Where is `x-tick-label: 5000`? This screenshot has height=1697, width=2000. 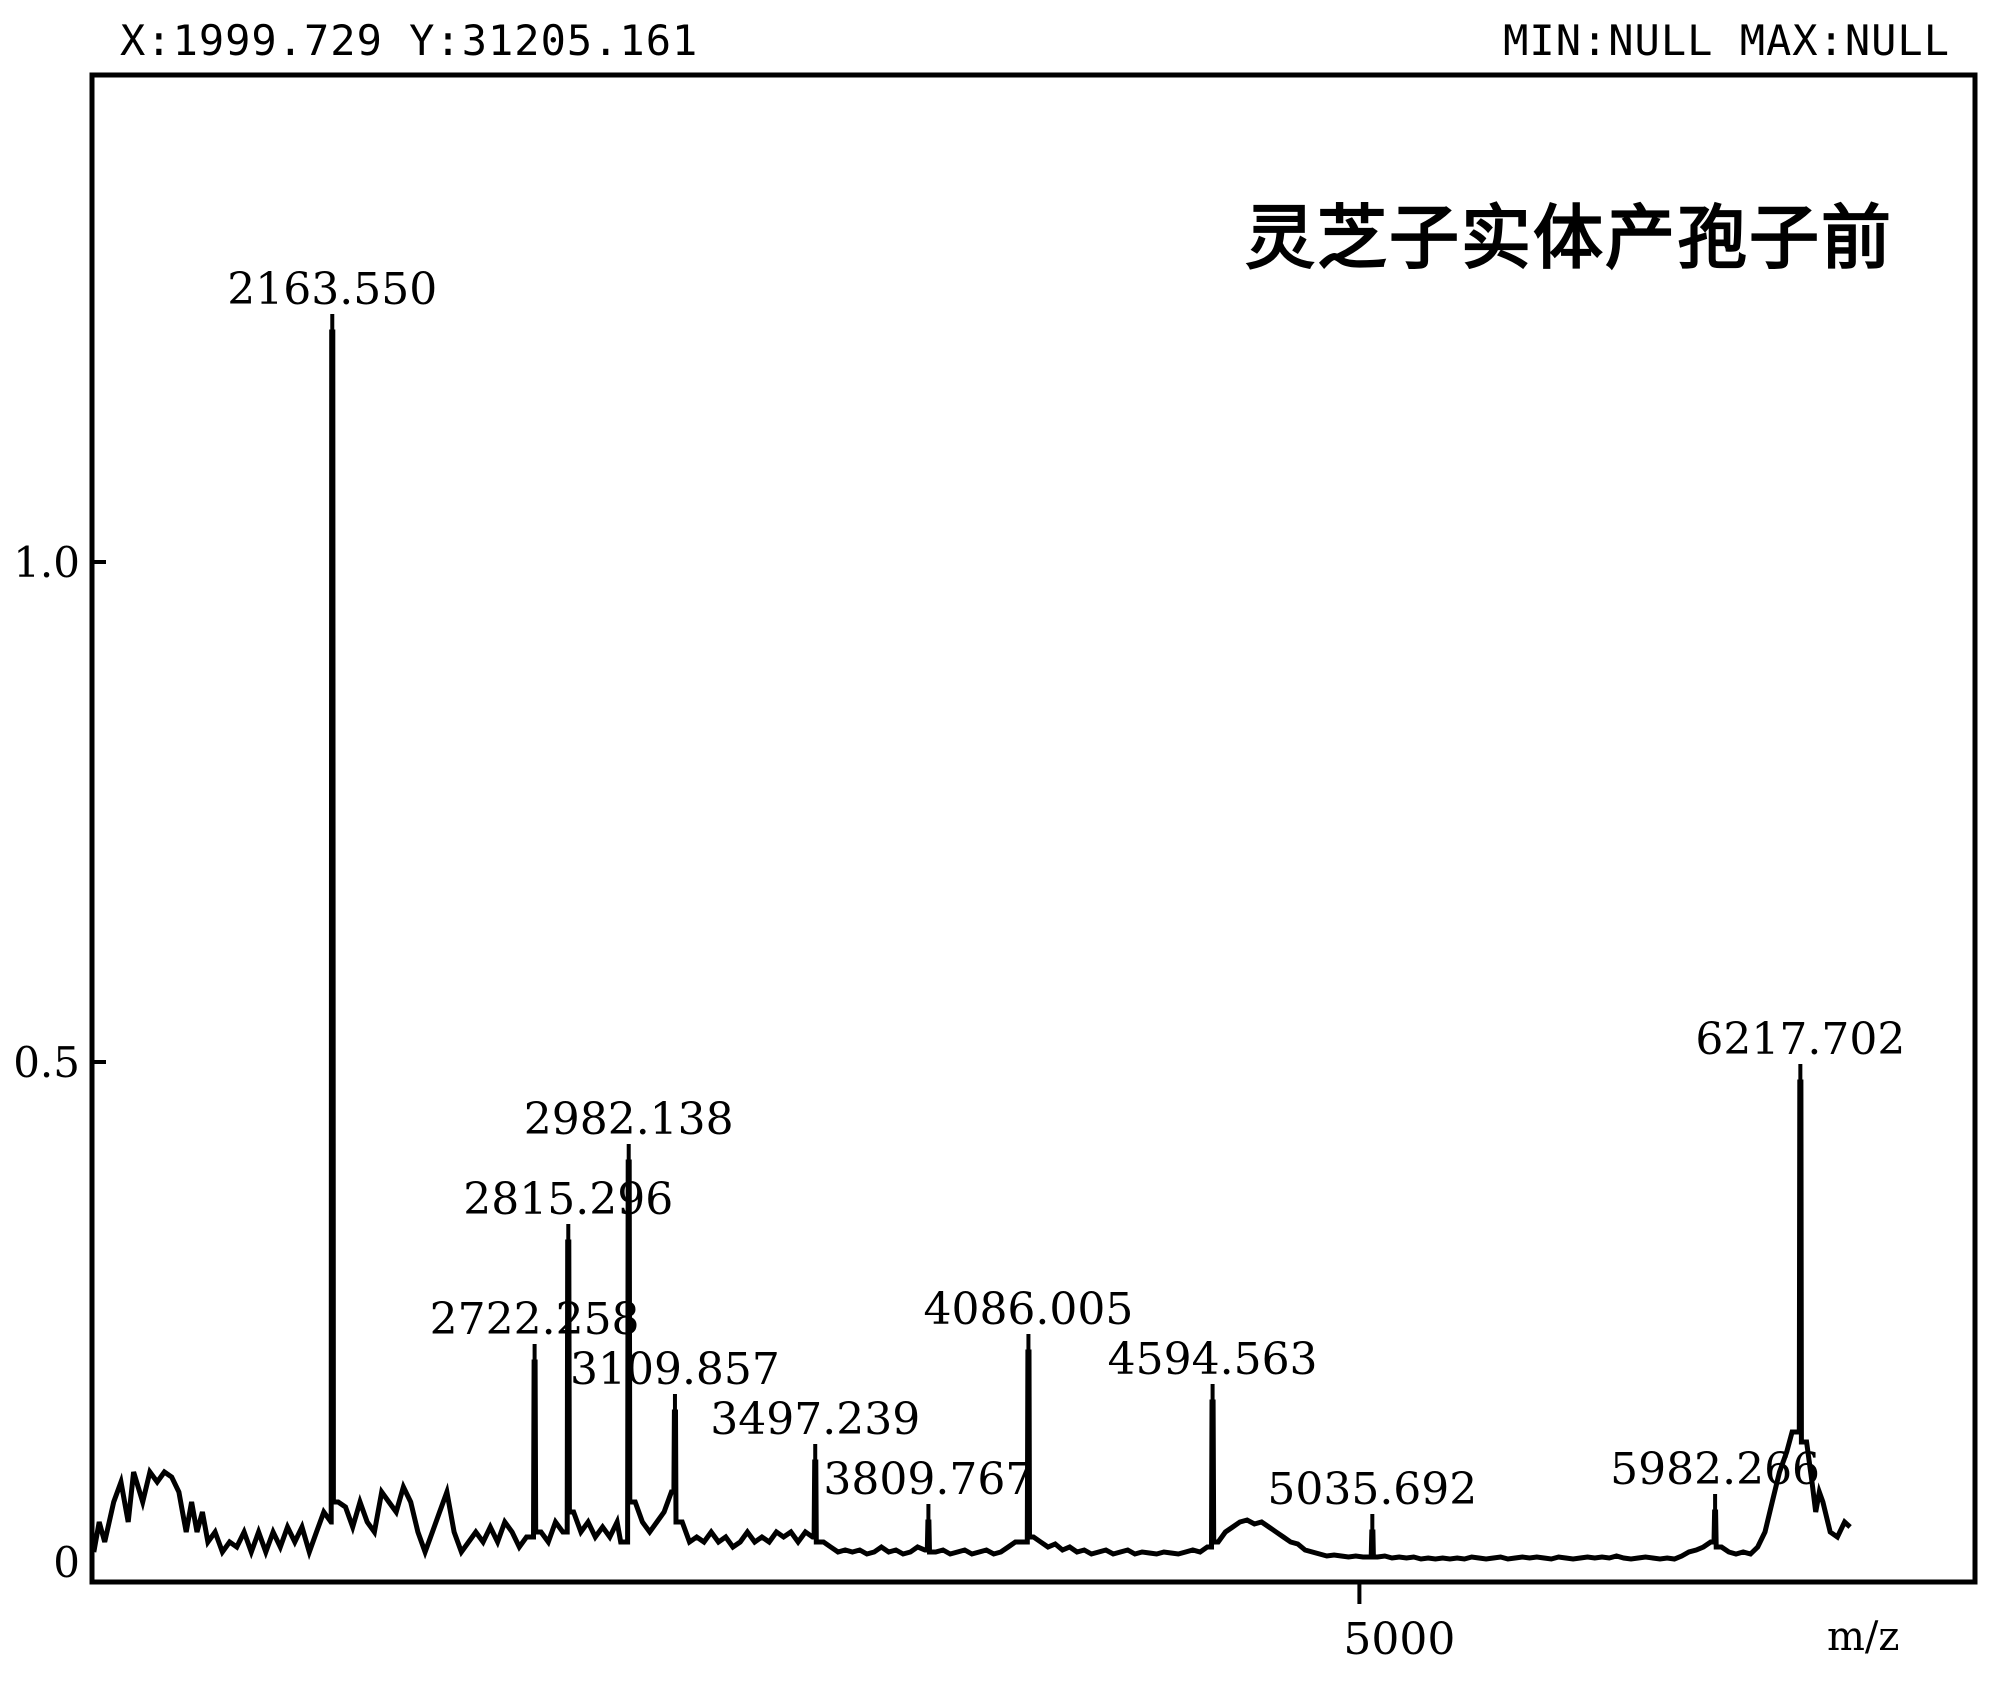
x-tick-label: 5000 is located at coordinates (1399, 1639).